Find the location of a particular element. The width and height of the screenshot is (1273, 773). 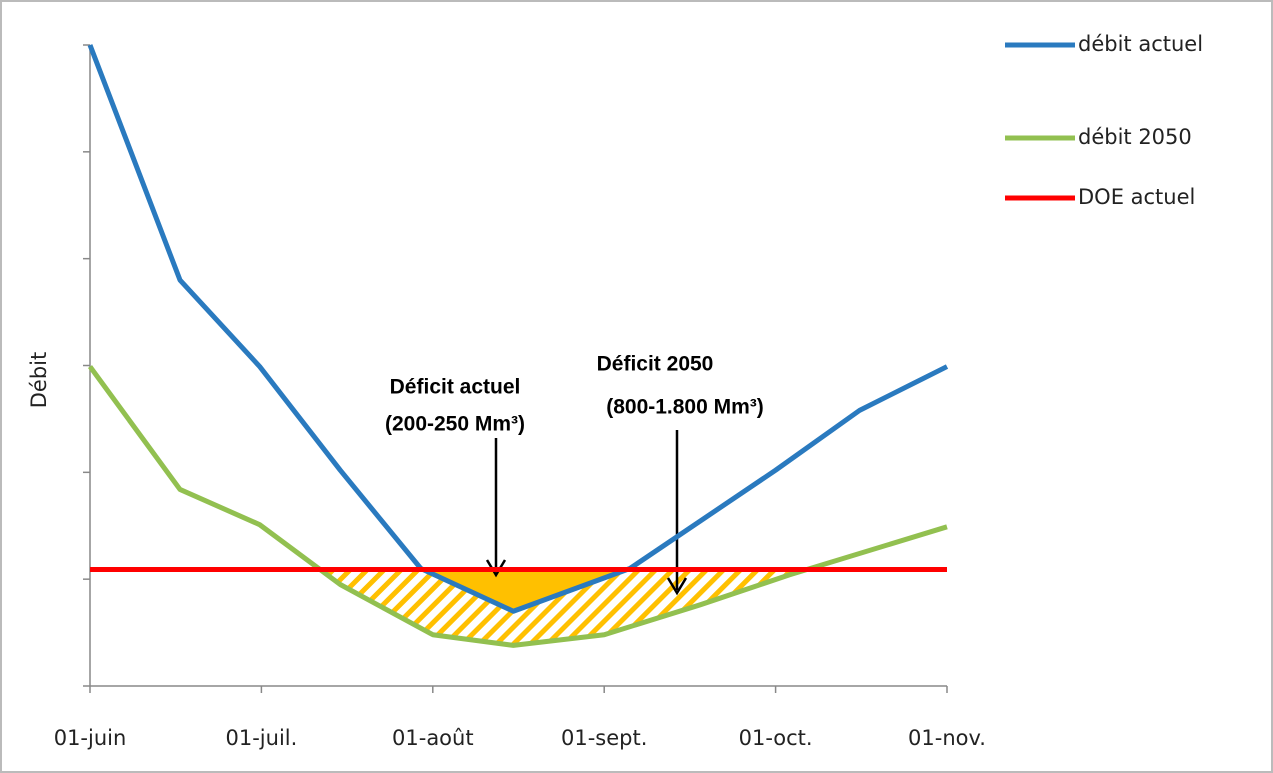

y-axis-label: Débit is located at coordinates (39, 380).